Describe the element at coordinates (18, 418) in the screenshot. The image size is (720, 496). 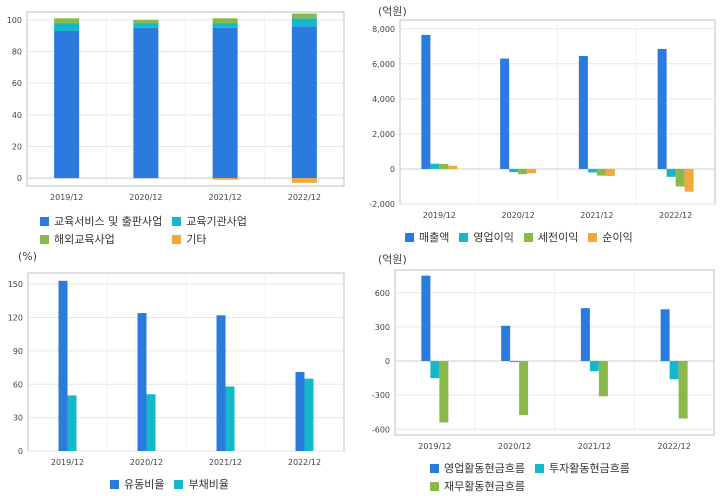
I see `y-tick-label: 30` at that location.